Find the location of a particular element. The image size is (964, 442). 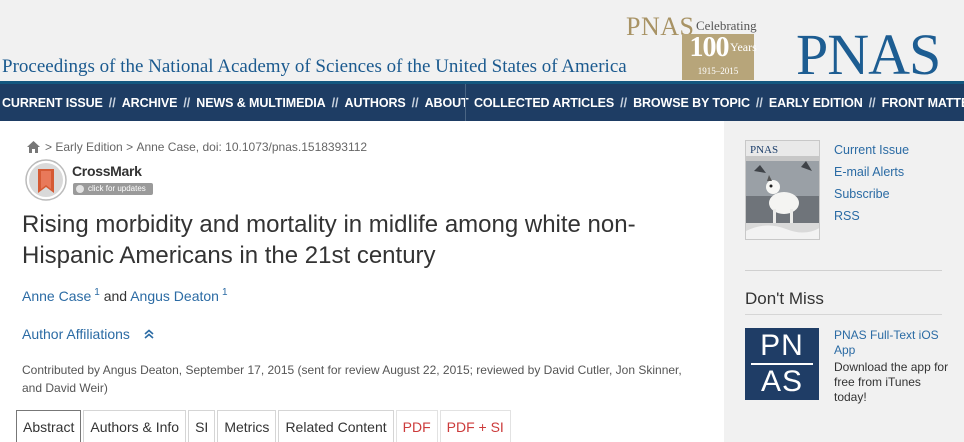

link-current-issue: Current Issue is located at coordinates (872, 150).